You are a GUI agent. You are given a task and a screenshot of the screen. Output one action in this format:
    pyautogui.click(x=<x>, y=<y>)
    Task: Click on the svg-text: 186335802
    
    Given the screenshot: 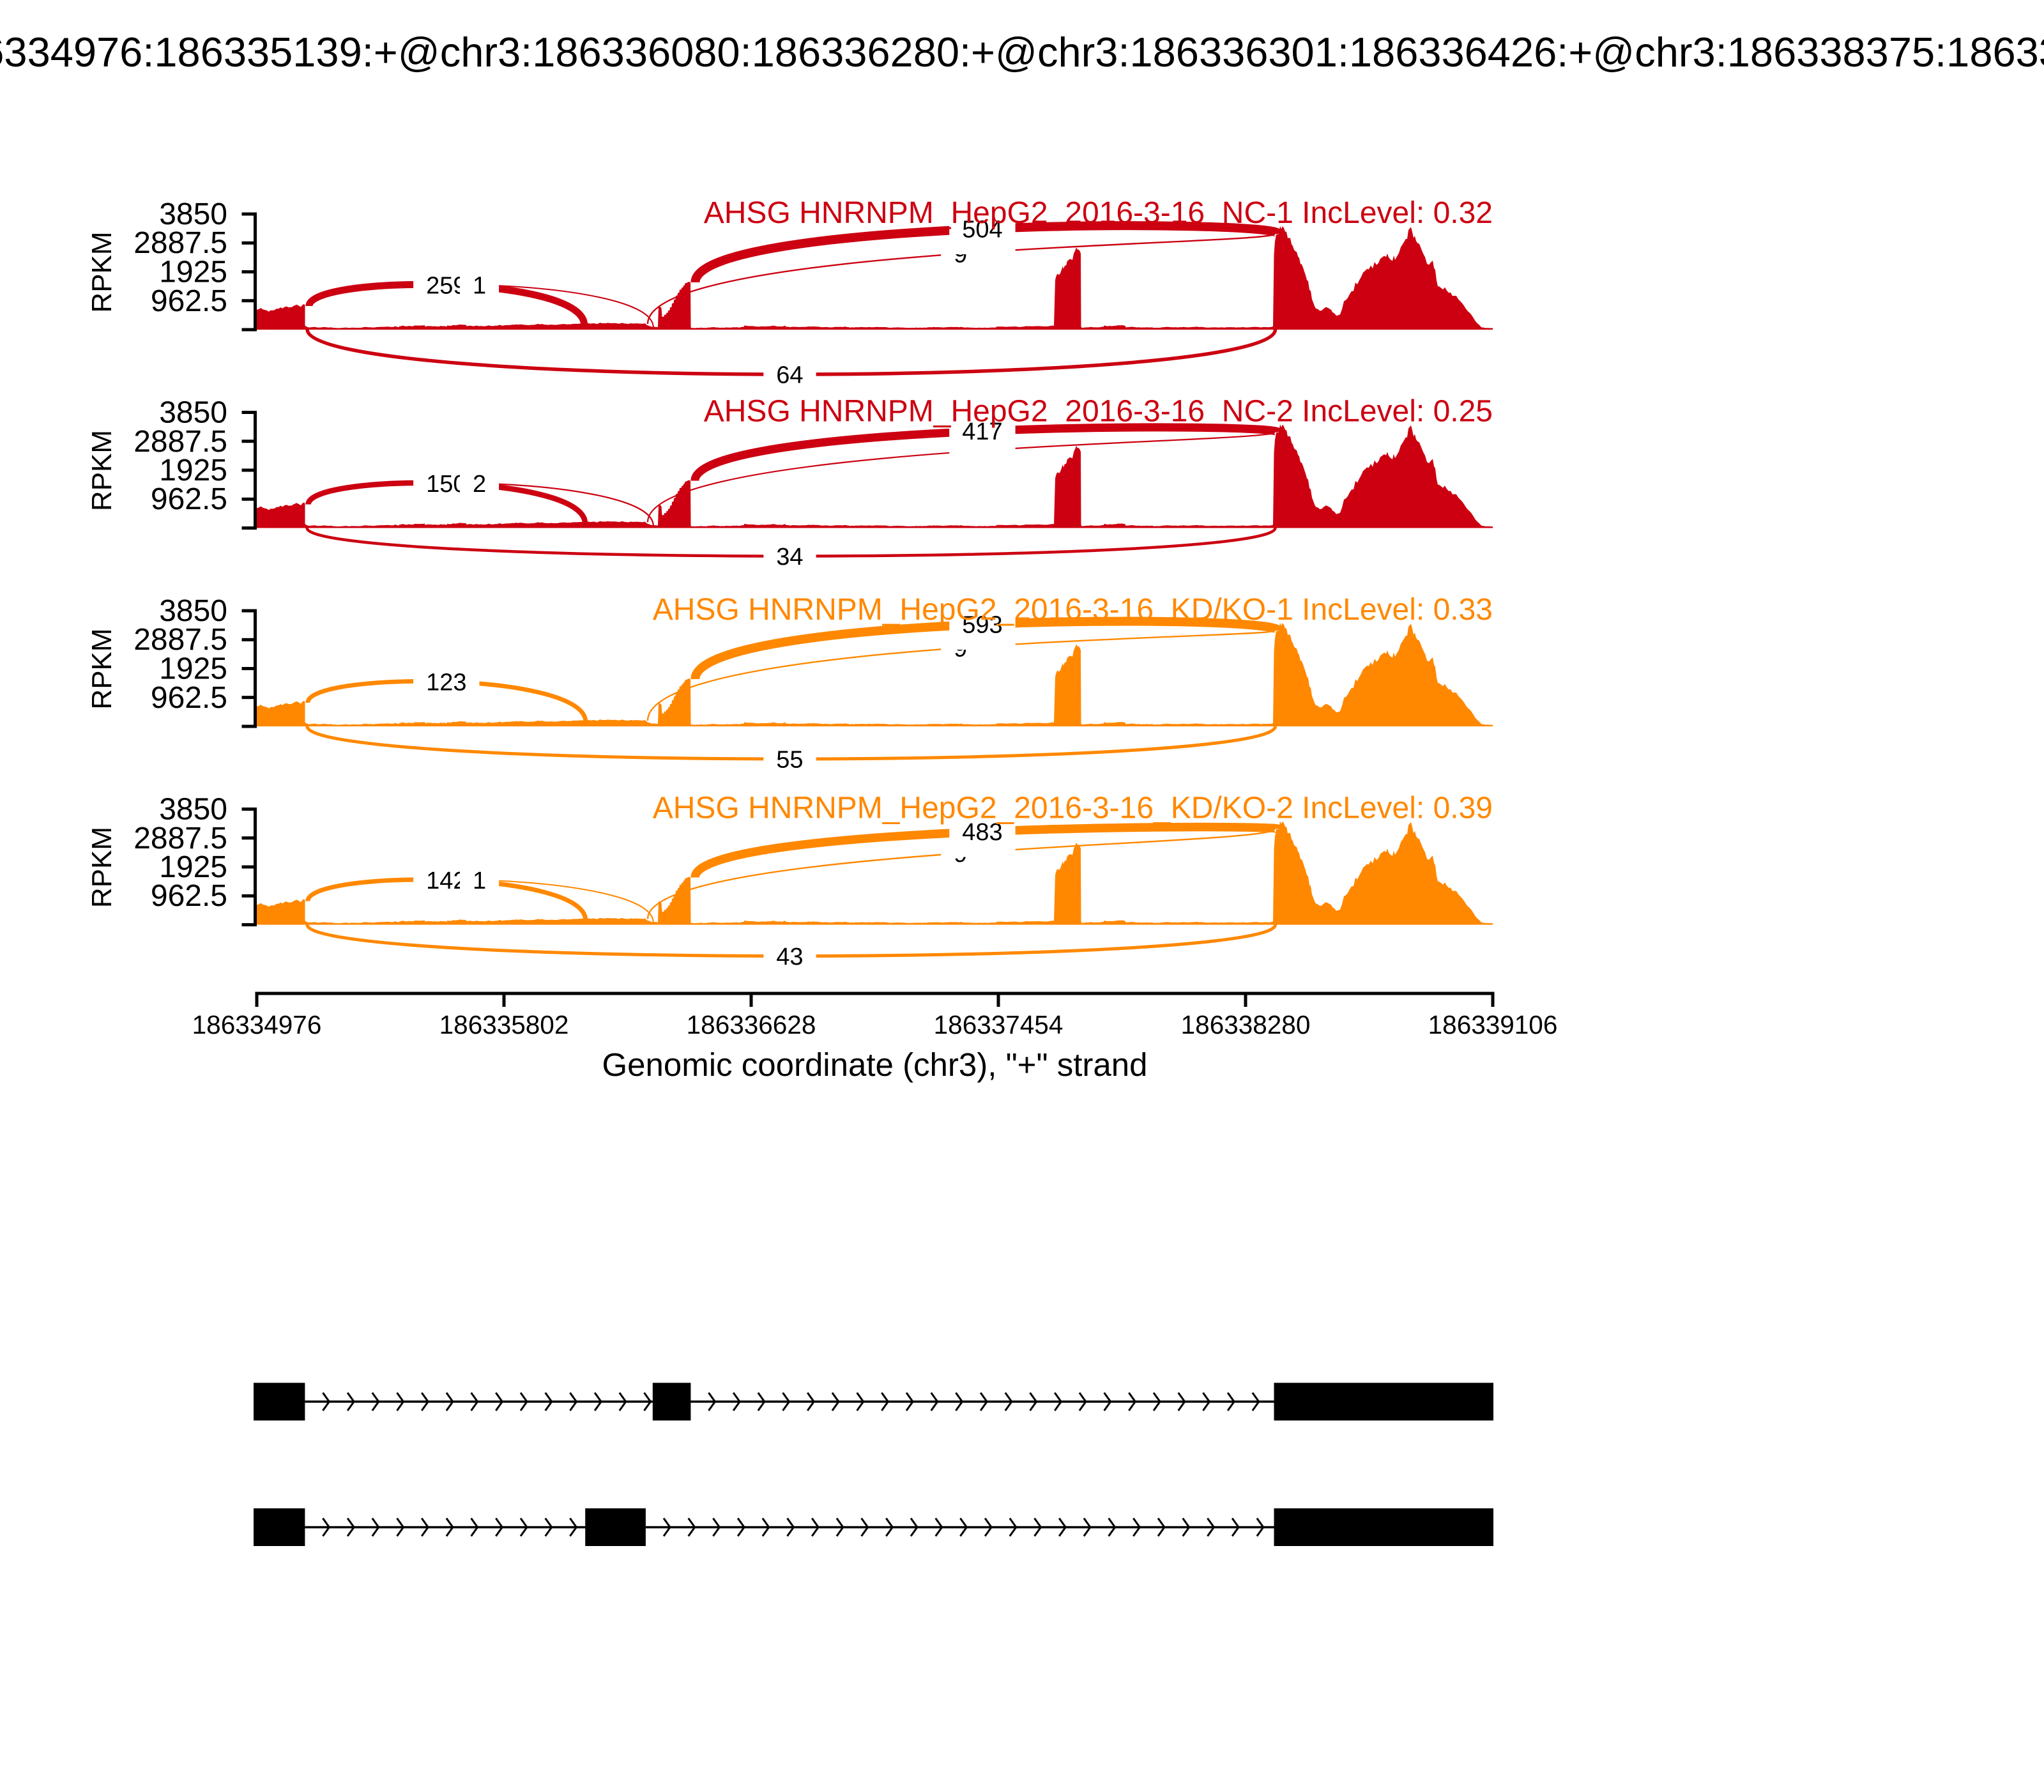 What is the action you would take?
    pyautogui.click(x=504, y=1025)
    